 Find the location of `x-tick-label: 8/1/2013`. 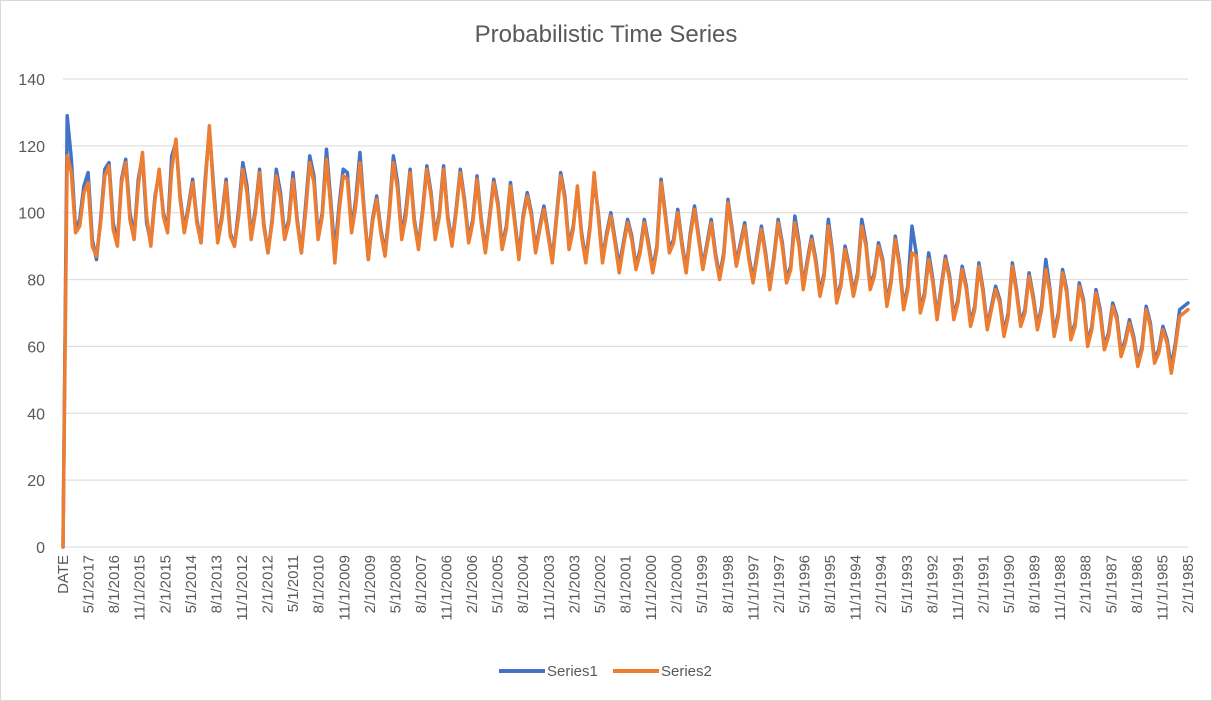

x-tick-label: 8/1/2013 is located at coordinates (216, 584).